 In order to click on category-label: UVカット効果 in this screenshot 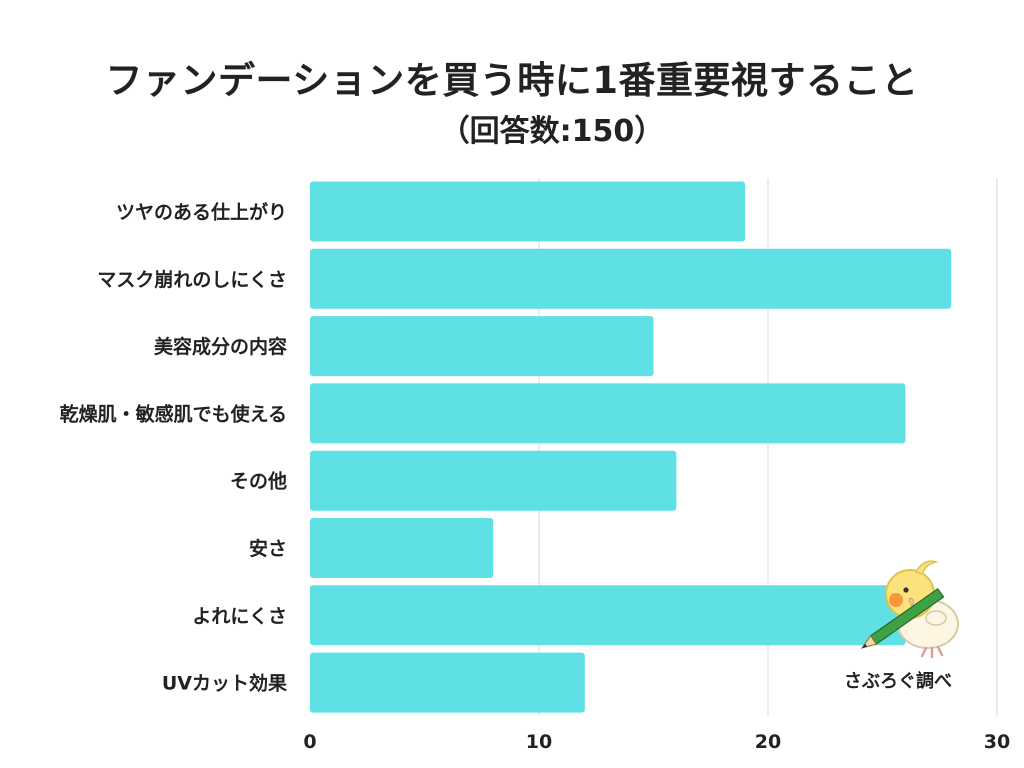, I will do `click(224, 683)`.